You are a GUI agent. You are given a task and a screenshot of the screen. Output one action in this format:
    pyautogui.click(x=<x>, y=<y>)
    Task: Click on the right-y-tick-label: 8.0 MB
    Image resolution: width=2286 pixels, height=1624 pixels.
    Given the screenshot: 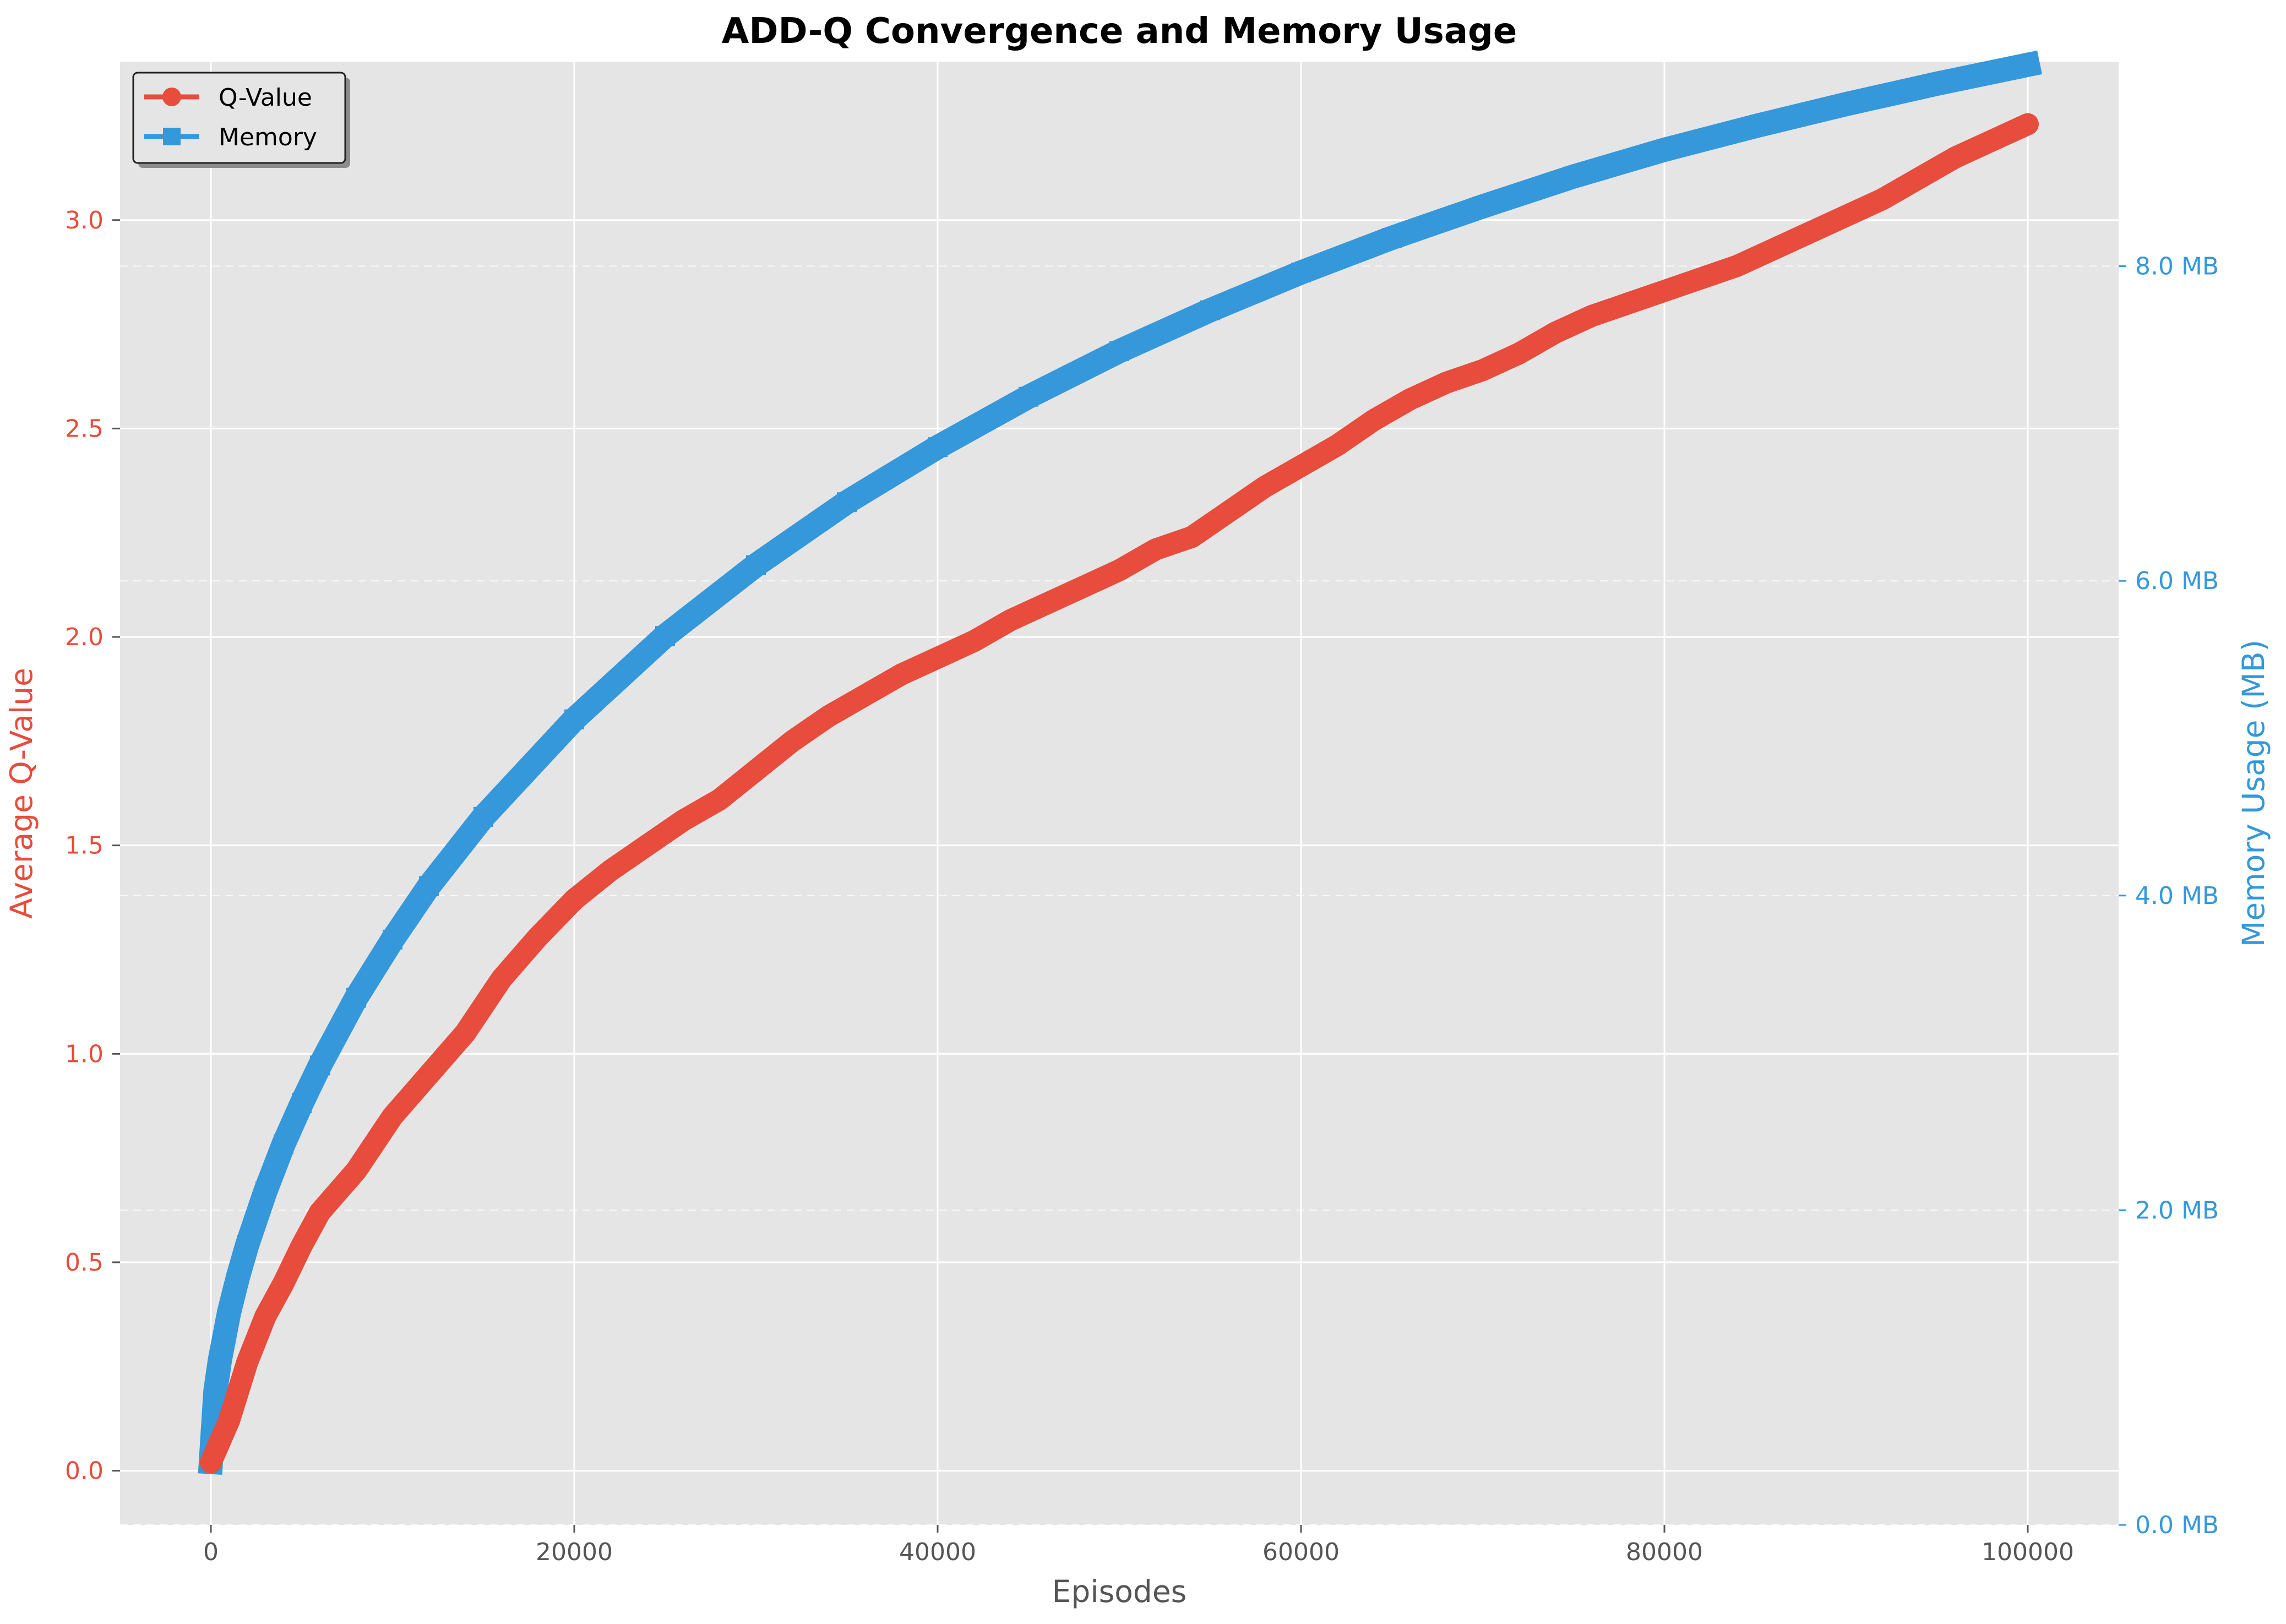 What is the action you would take?
    pyautogui.click(x=2177, y=267)
    